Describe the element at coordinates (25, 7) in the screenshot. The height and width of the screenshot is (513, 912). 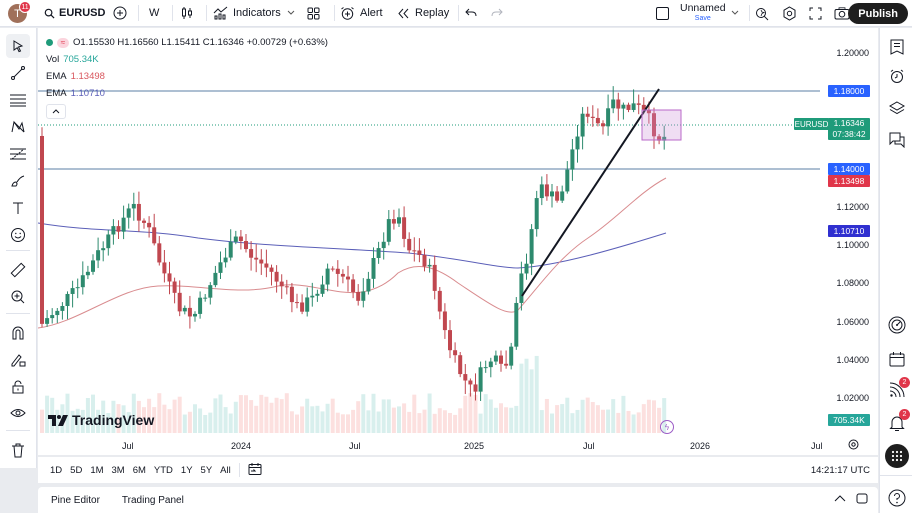
I see `notification-badge: 11` at that location.